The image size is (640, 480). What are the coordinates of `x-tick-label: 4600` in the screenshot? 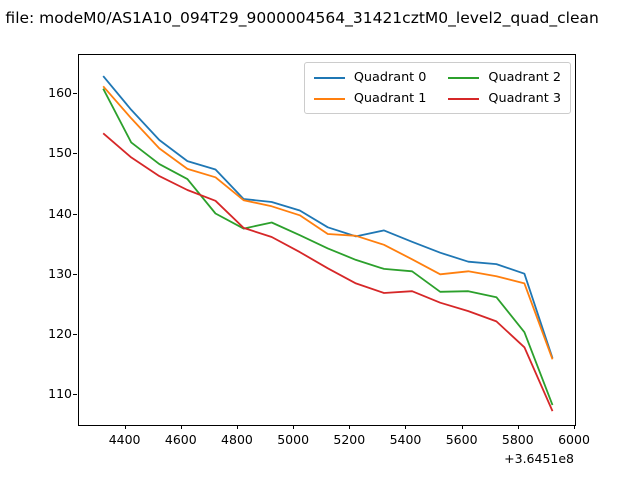 It's located at (180, 439).